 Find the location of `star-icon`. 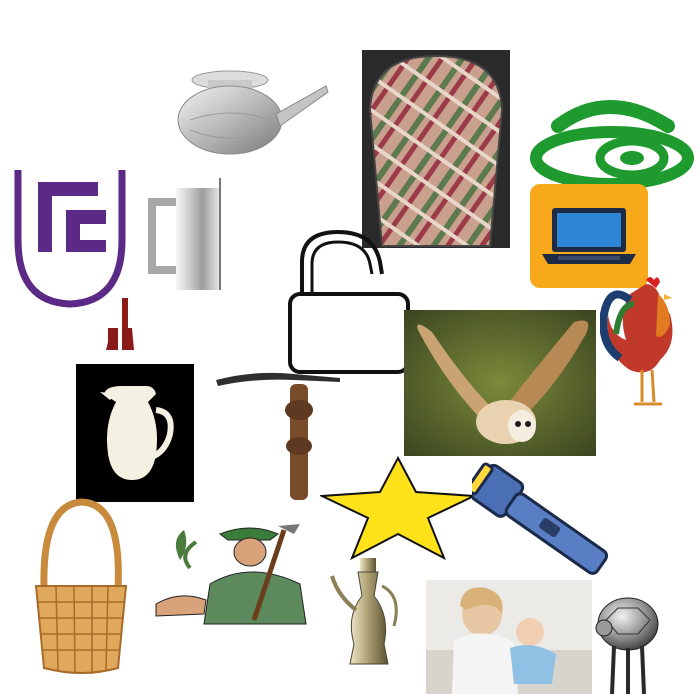

star-icon is located at coordinates (398, 508).